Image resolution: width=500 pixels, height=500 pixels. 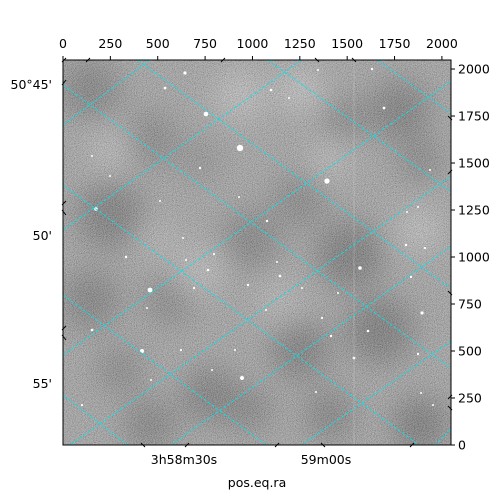 I want to click on x-axis-title: pos.eq.ra, so click(x=257, y=482).